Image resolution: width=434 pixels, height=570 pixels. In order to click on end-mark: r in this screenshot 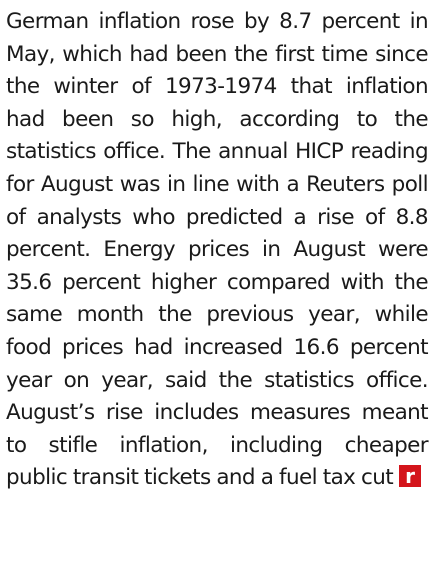, I will do `click(410, 476)`.